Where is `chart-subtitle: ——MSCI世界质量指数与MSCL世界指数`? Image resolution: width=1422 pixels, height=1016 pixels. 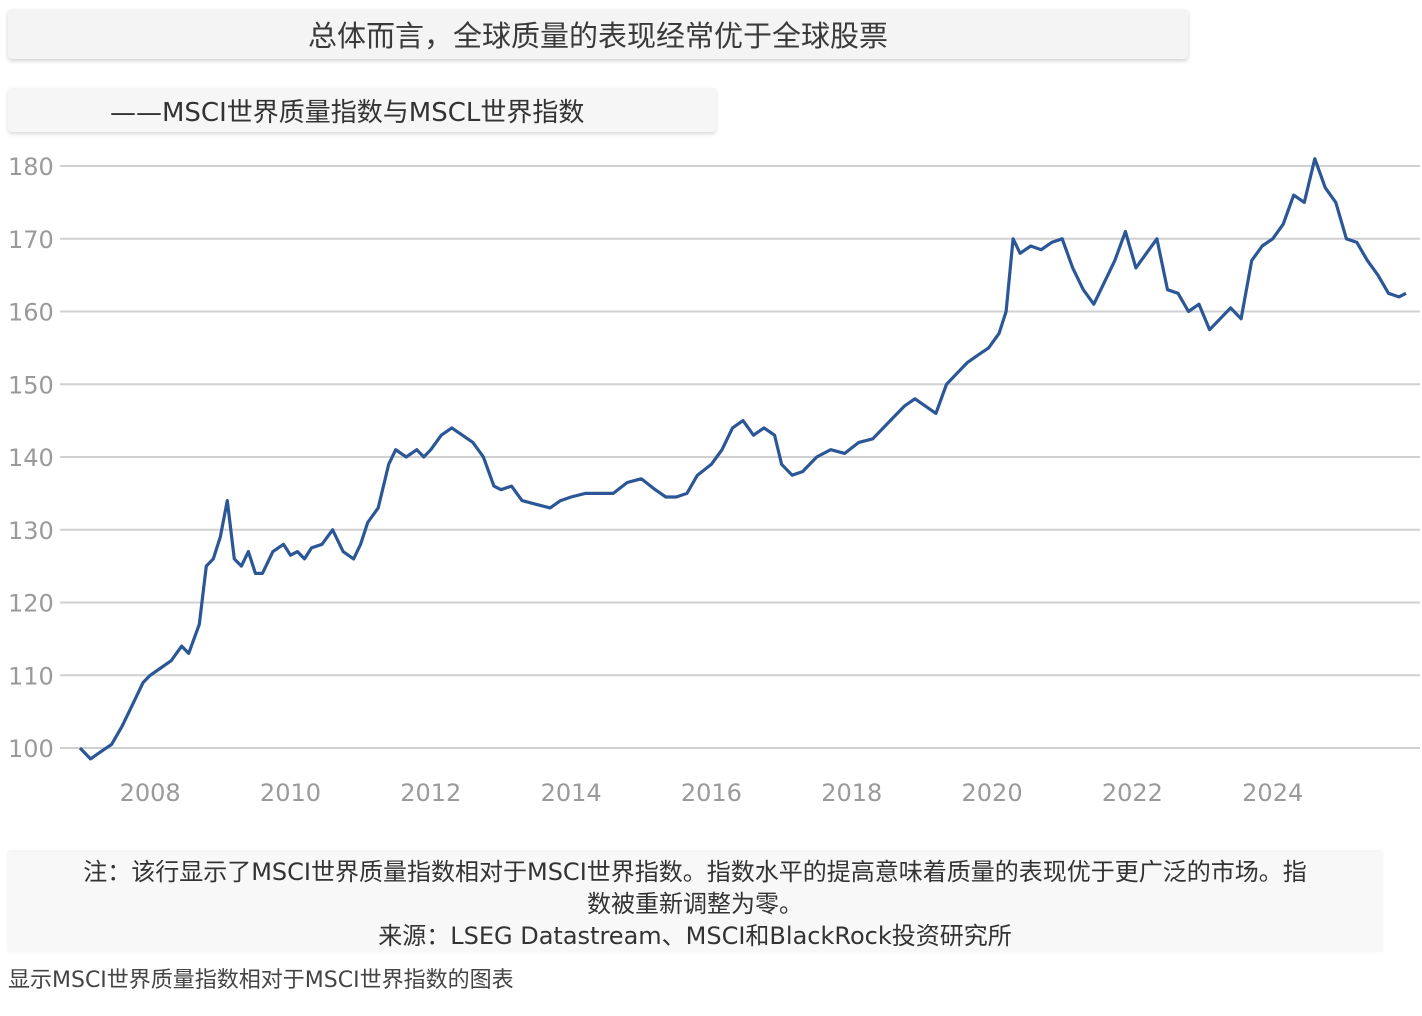
chart-subtitle: ——MSCI世界质量指数与MSCL世界指数 is located at coordinates (362, 110).